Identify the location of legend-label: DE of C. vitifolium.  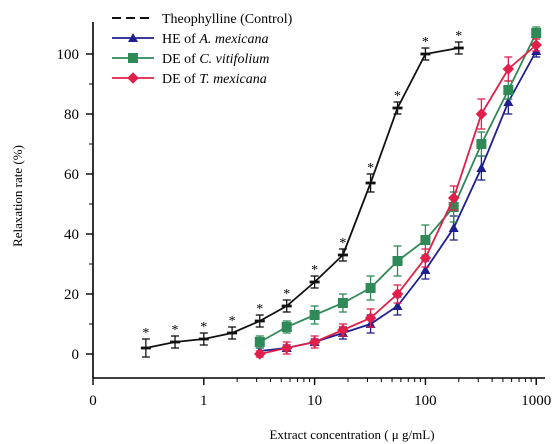
(215, 59).